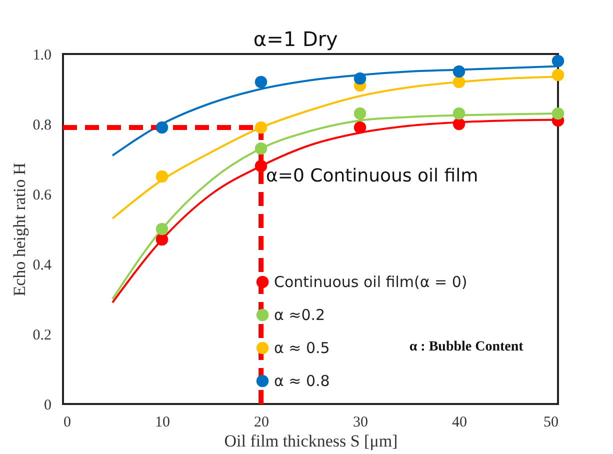 This screenshot has width=613, height=454. Describe the element at coordinates (466, 346) in the screenshot. I see `annotation: α : Bubble Content` at that location.